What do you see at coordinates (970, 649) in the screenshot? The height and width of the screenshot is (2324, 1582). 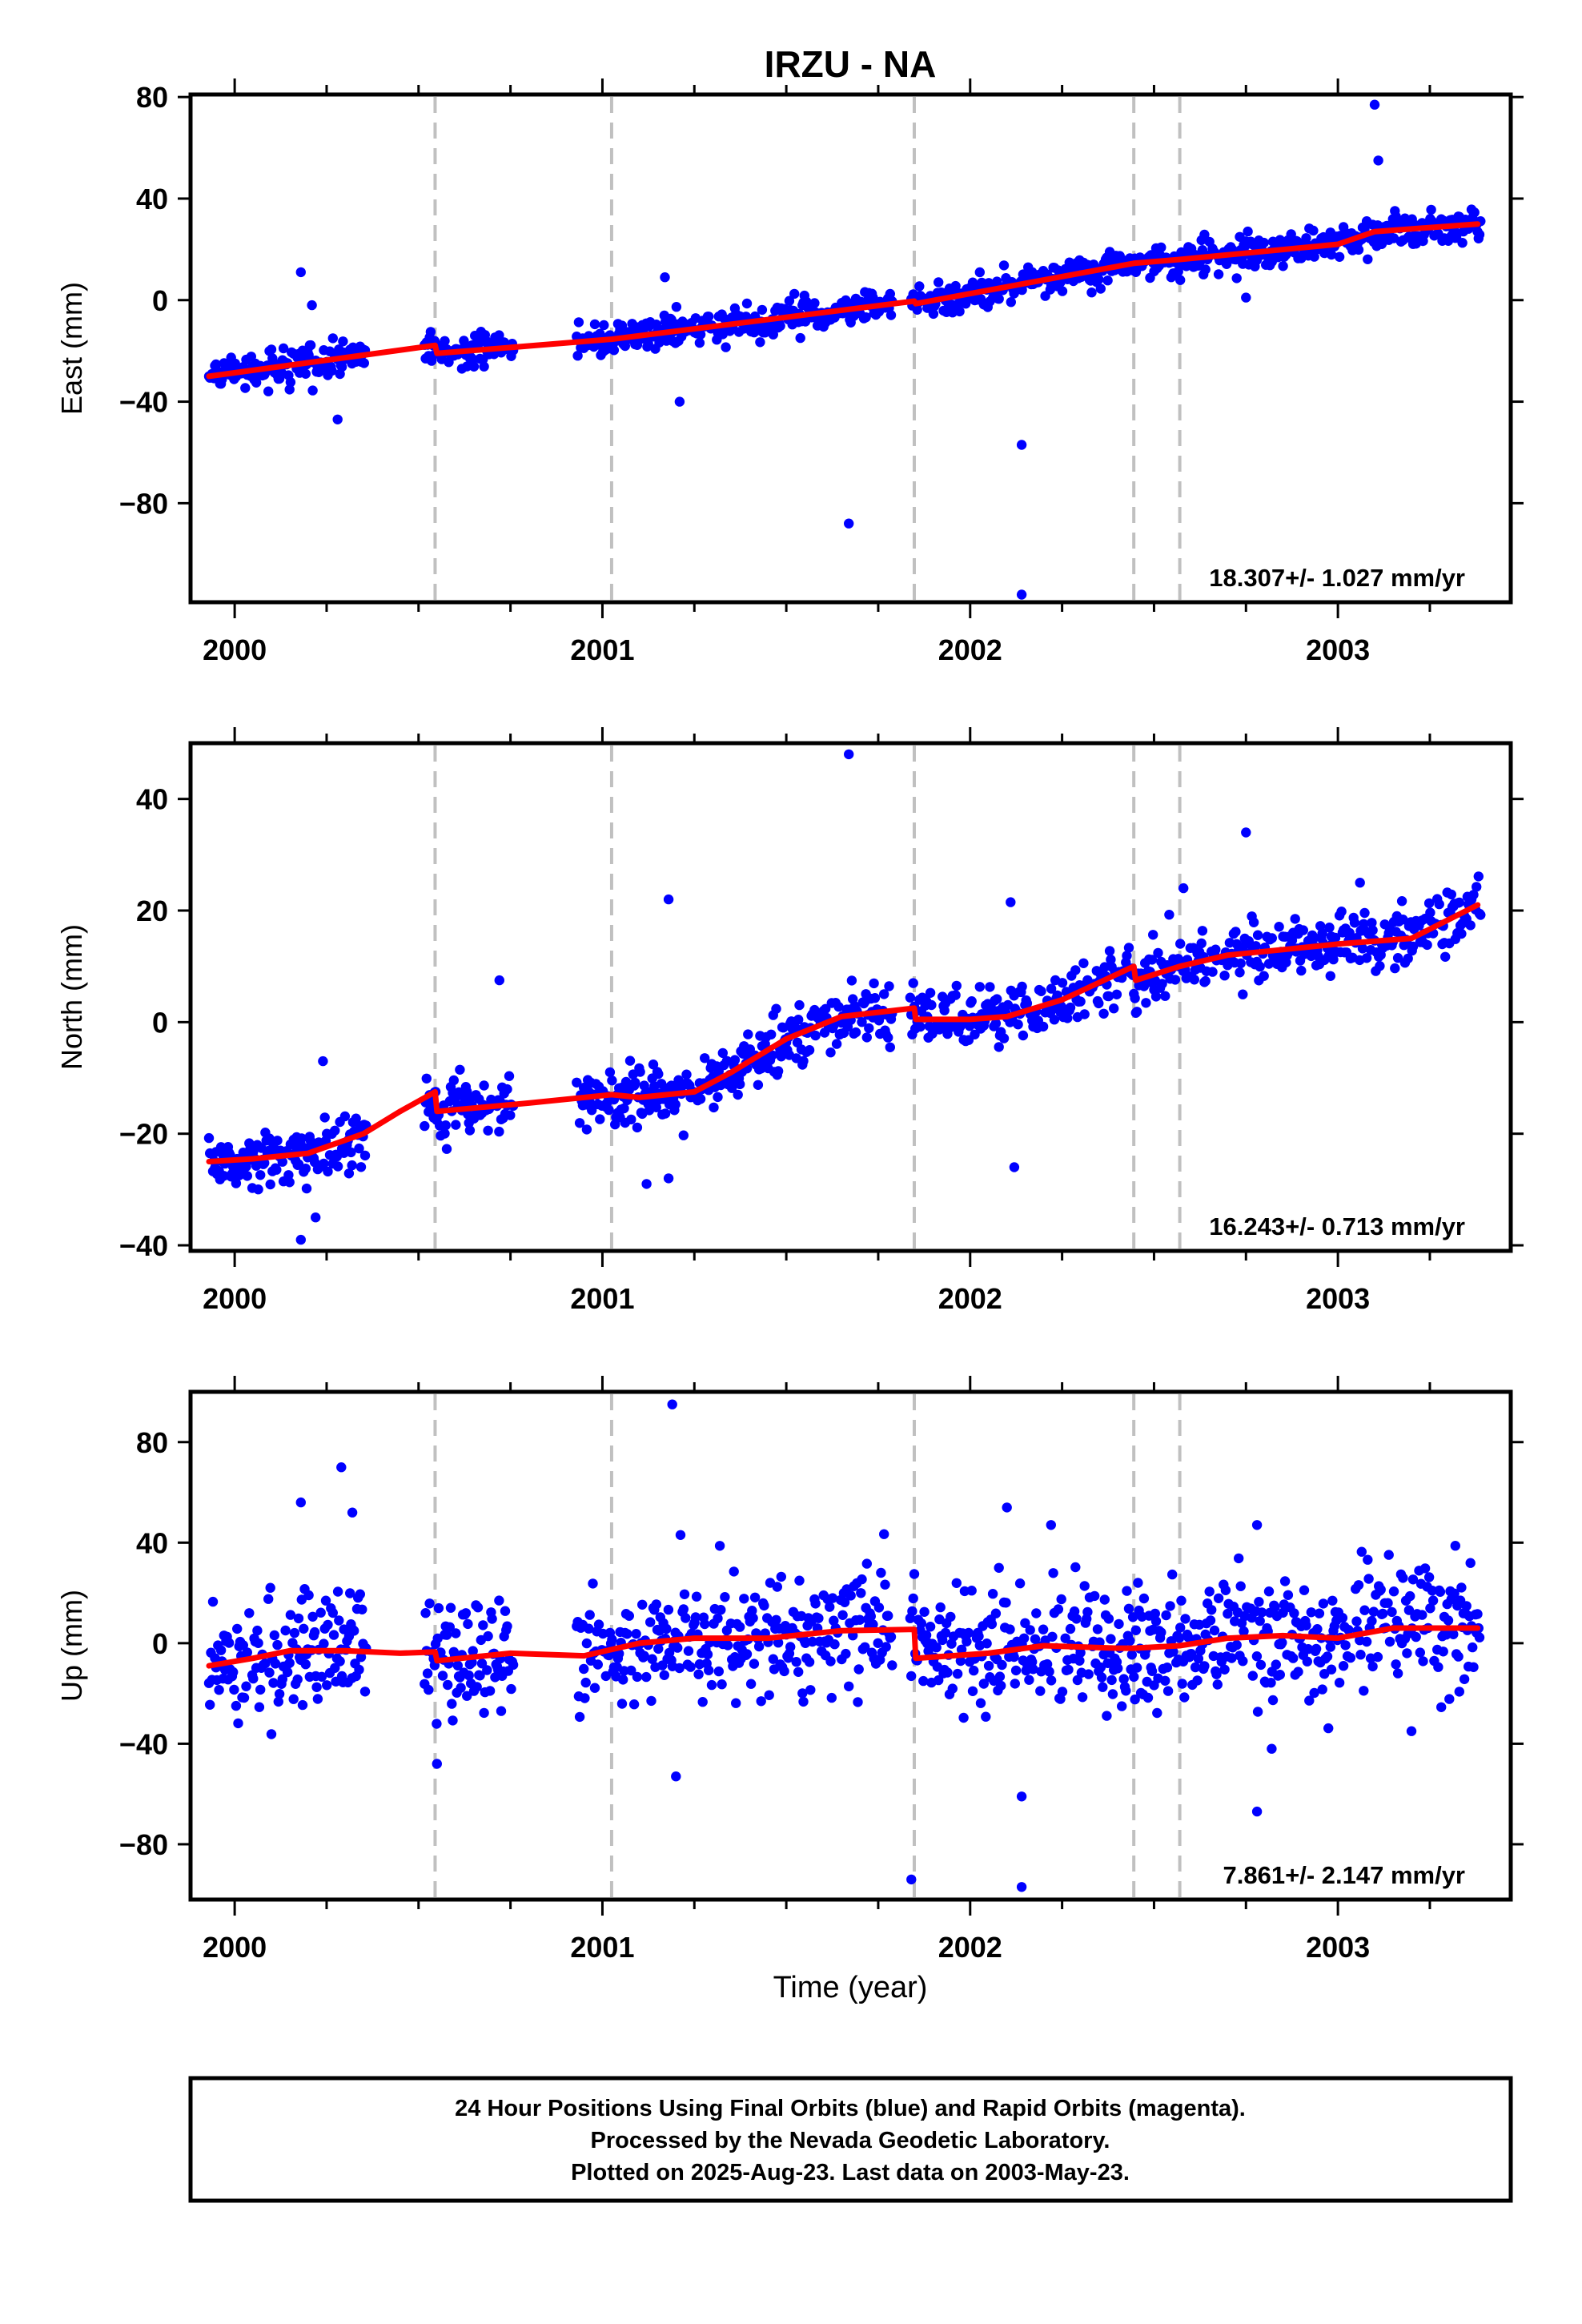 I see `east-x-tick-label: 2002` at bounding box center [970, 649].